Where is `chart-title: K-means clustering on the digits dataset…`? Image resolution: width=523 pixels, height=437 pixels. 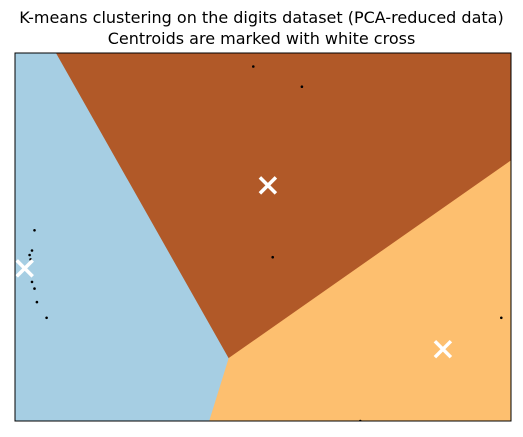
chart-title: K-means clustering on the digits dataset… is located at coordinates (261, 17).